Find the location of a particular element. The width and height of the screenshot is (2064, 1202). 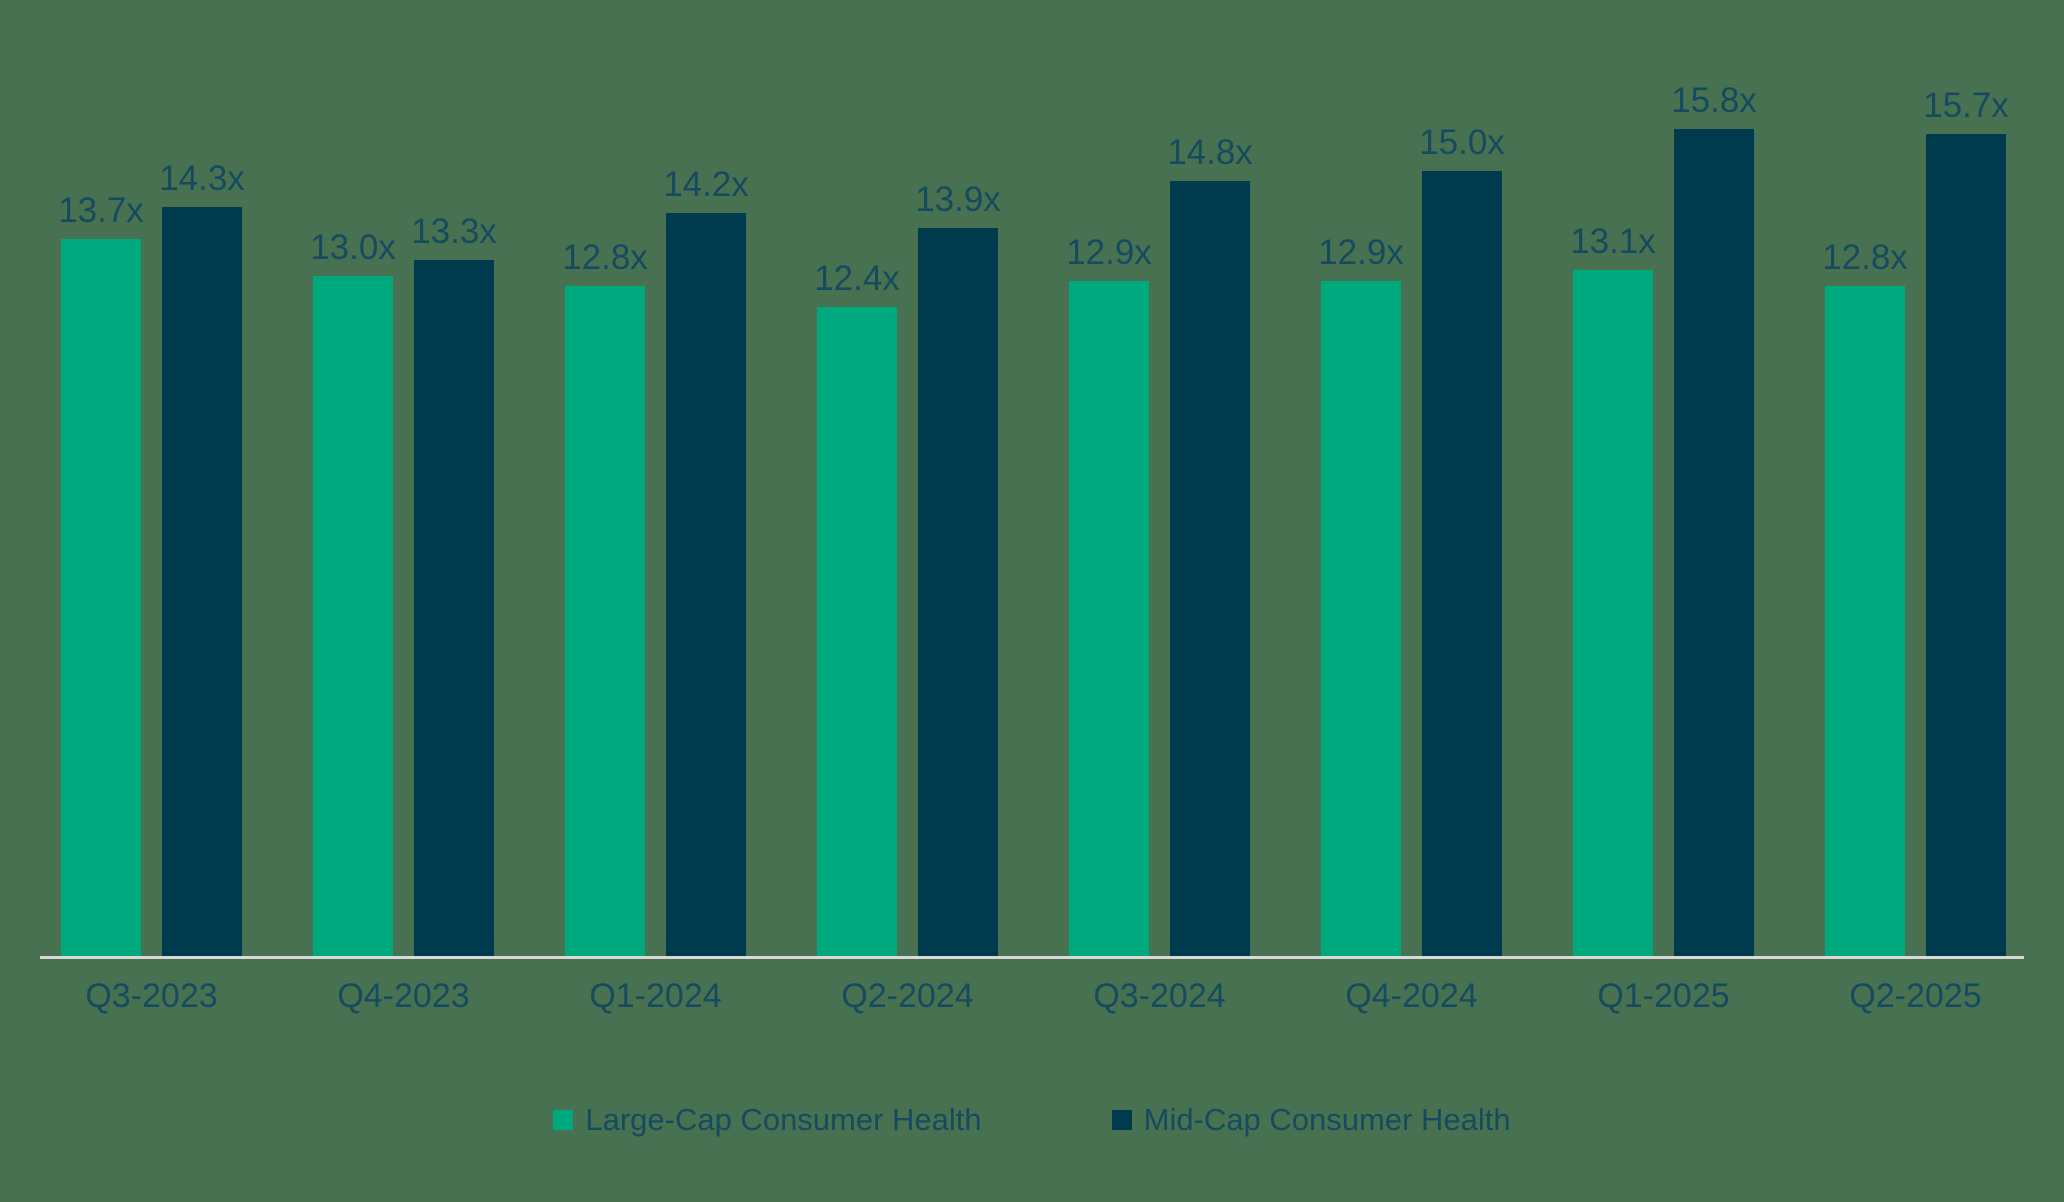

bar-wrap-mid-cap-q4-2023: 13.3x is located at coordinates (454, 538).